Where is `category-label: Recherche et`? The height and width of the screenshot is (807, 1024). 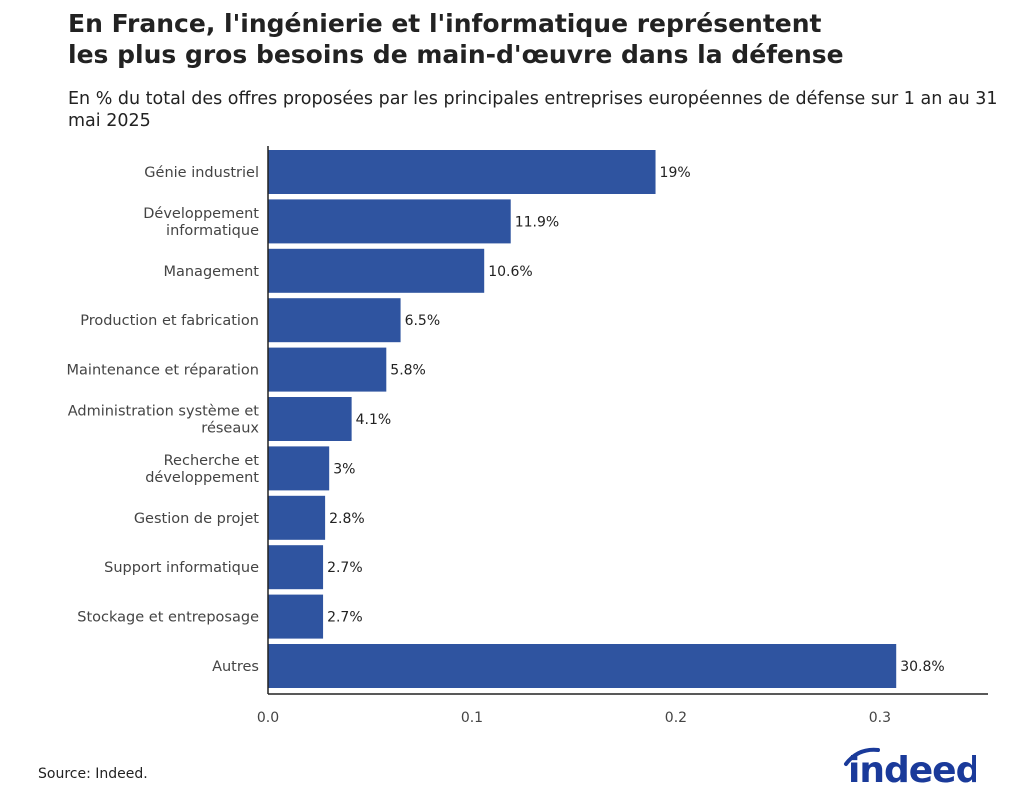 category-label: Recherche et is located at coordinates (212, 461).